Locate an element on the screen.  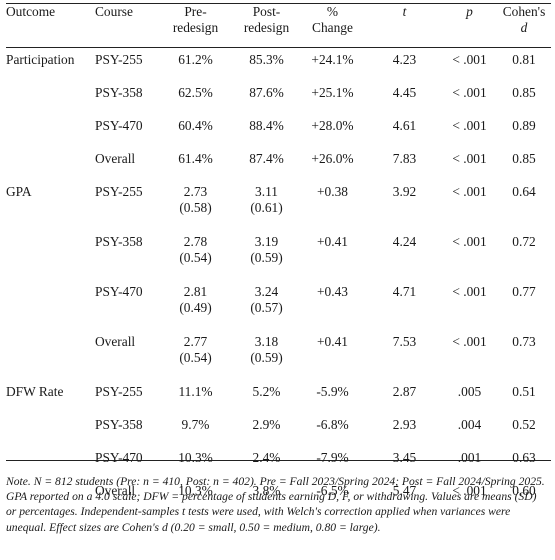
post-cell-value: 3.8% is located at coordinates (266, 490).